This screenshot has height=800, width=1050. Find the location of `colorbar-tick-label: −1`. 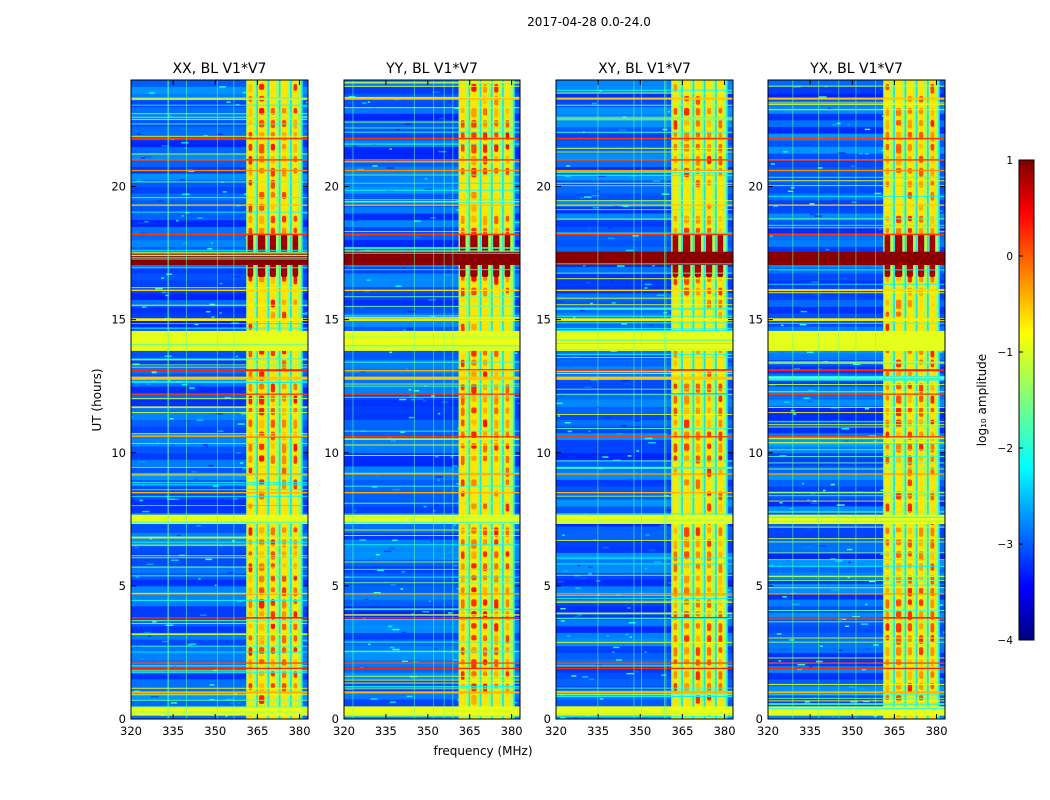

colorbar-tick-label: −1 is located at coordinates (1005, 353).